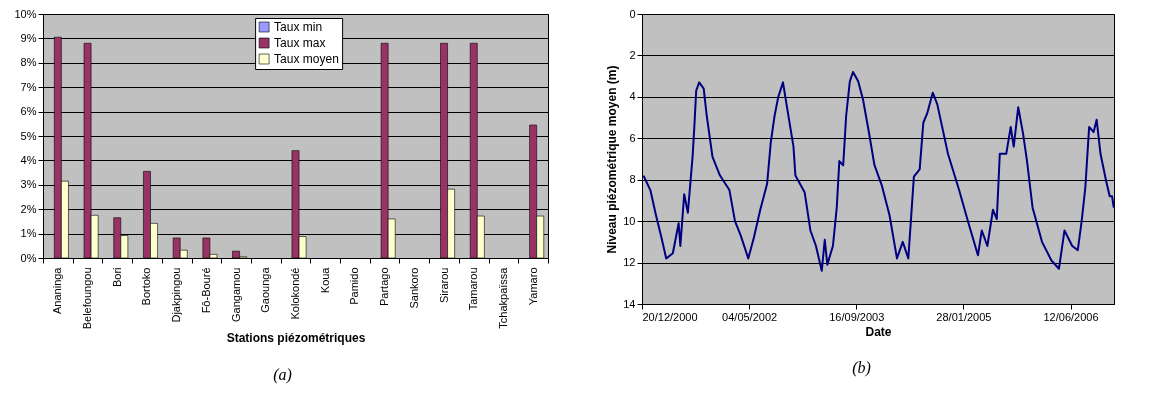 The image size is (1158, 414). What do you see at coordinates (324, 280) in the screenshot?
I see `x-tick-label: Koua` at bounding box center [324, 280].